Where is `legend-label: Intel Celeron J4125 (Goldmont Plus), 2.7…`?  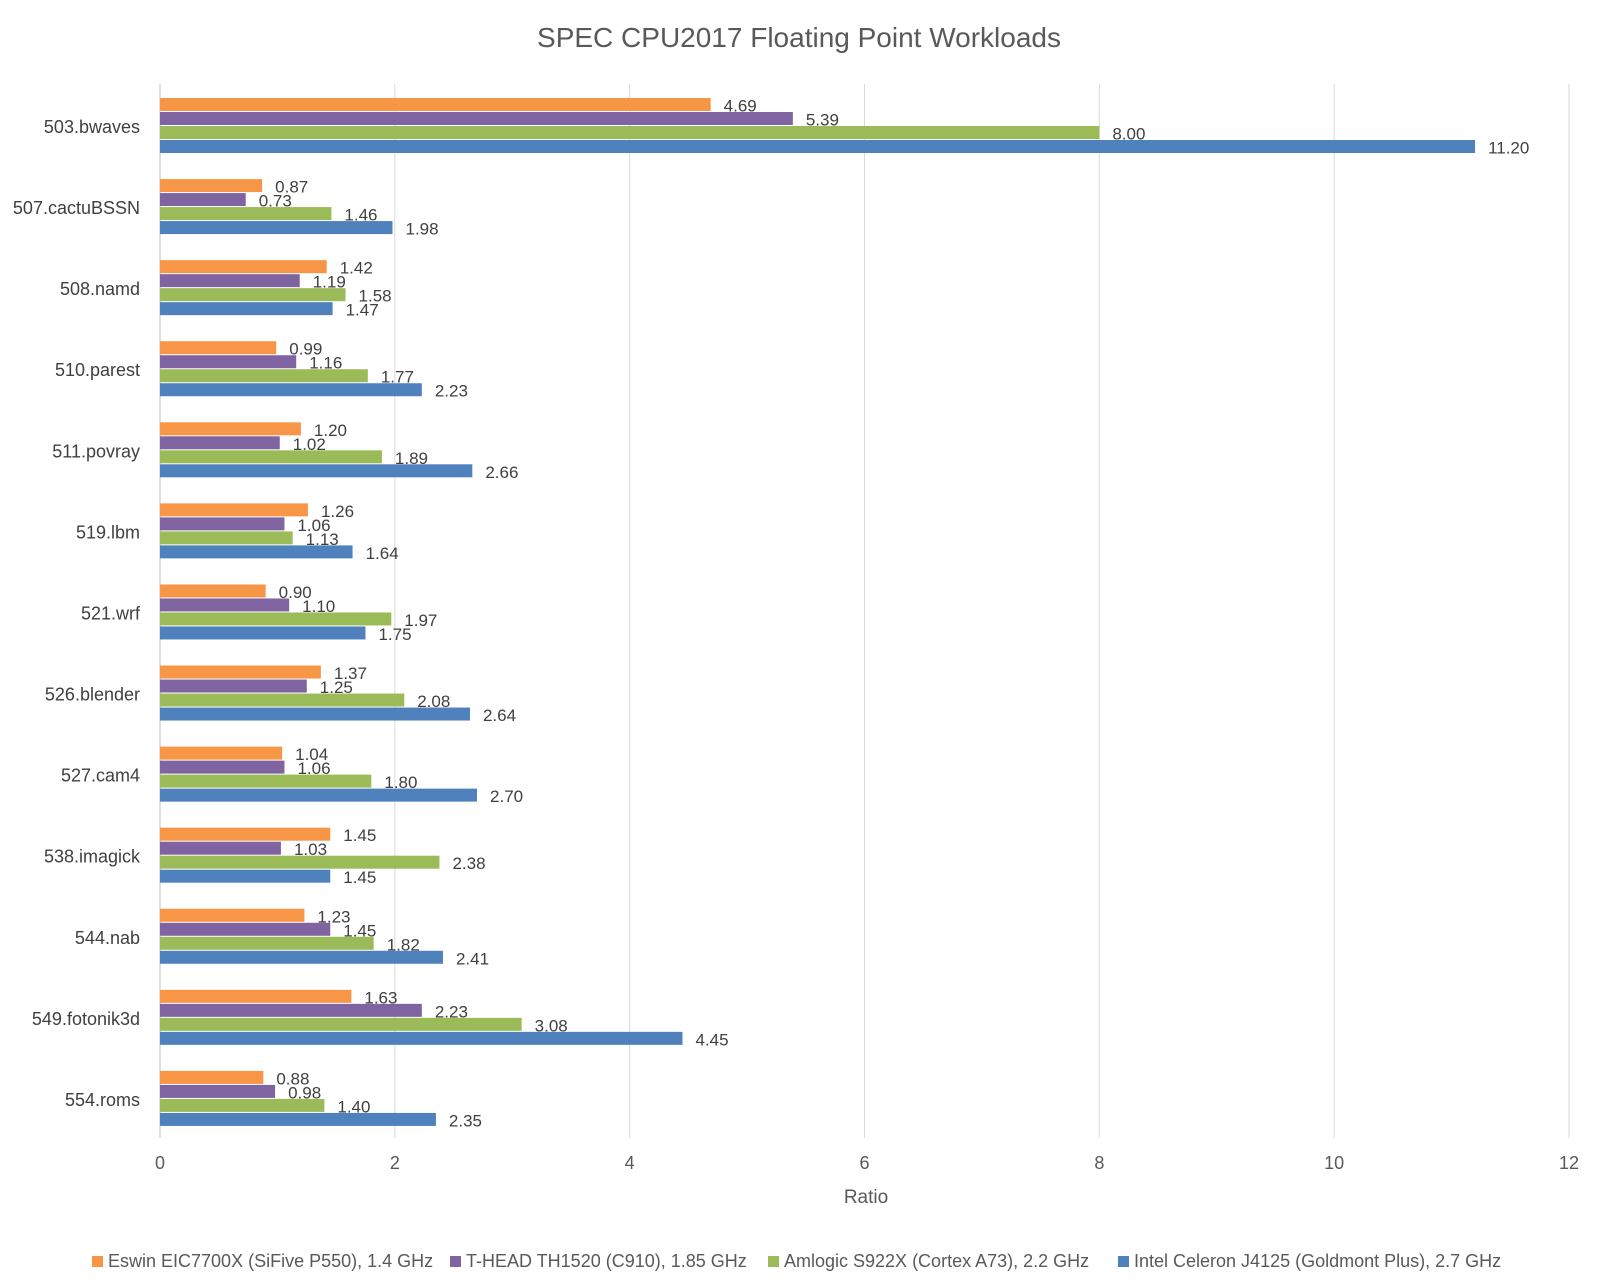
legend-label: Intel Celeron J4125 (Goldmont Plus), 2.7… is located at coordinates (1317, 1261).